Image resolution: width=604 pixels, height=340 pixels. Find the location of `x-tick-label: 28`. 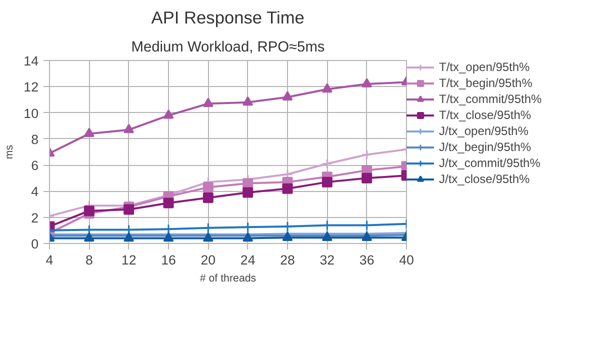

x-tick-label: 28 is located at coordinates (287, 260).